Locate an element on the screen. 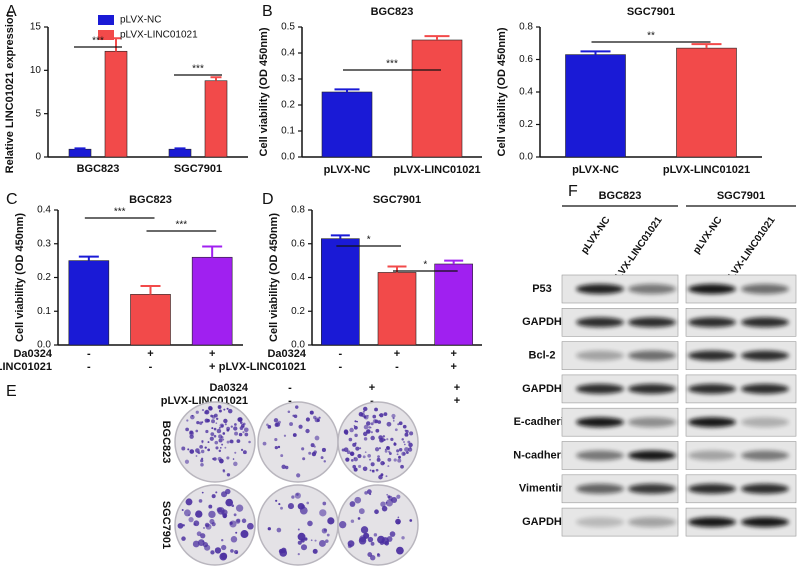 This screenshot has height=580, width=798. y-tick-label: 0.5 is located at coordinates (288, 27).